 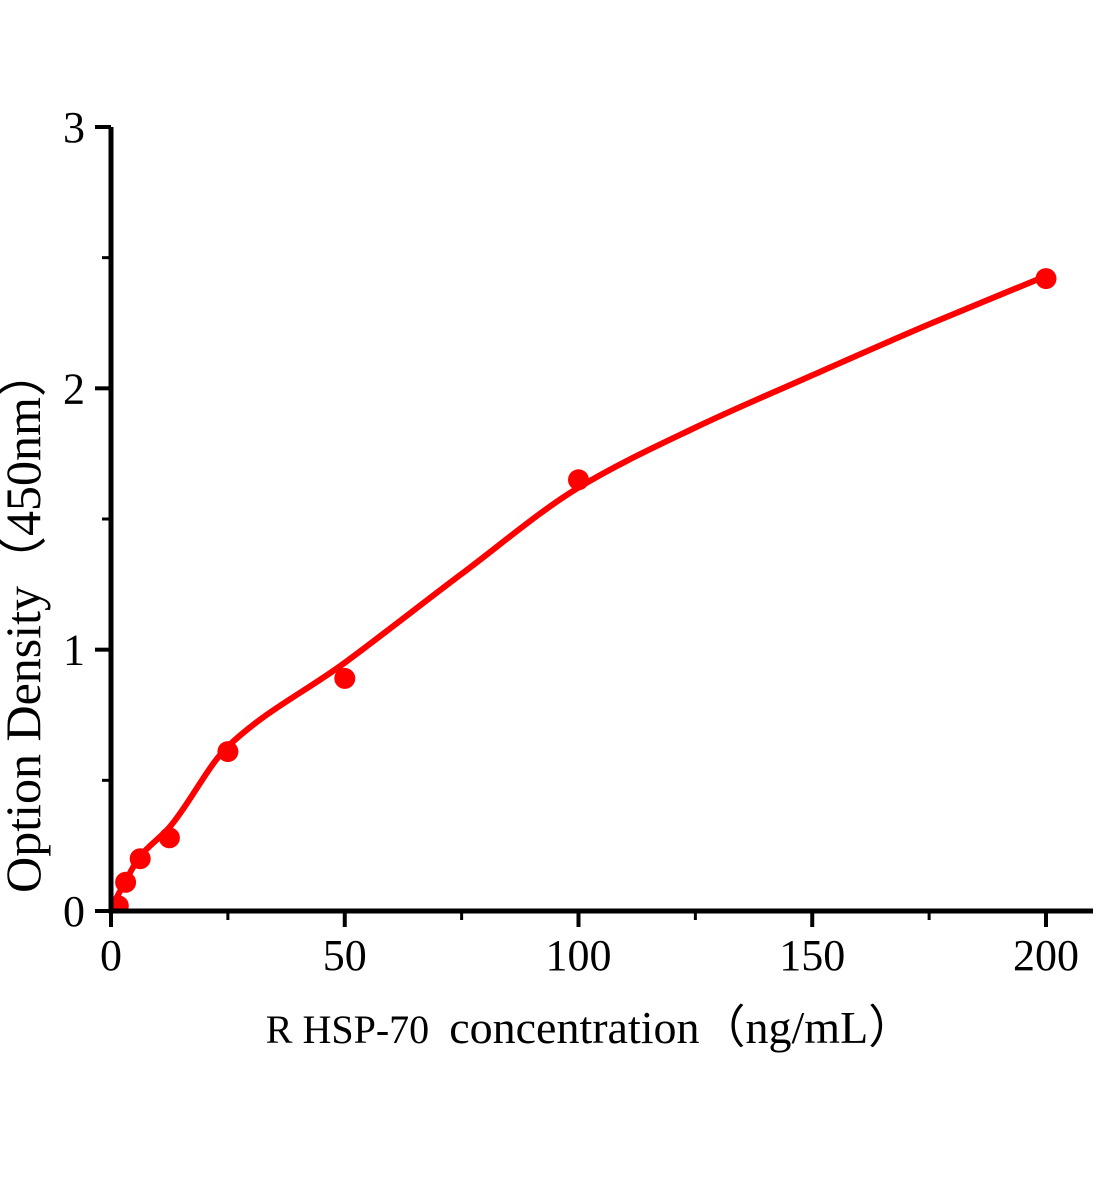 I want to click on x-axis-title-prefix: R HSP-70, so click(x=347, y=1029).